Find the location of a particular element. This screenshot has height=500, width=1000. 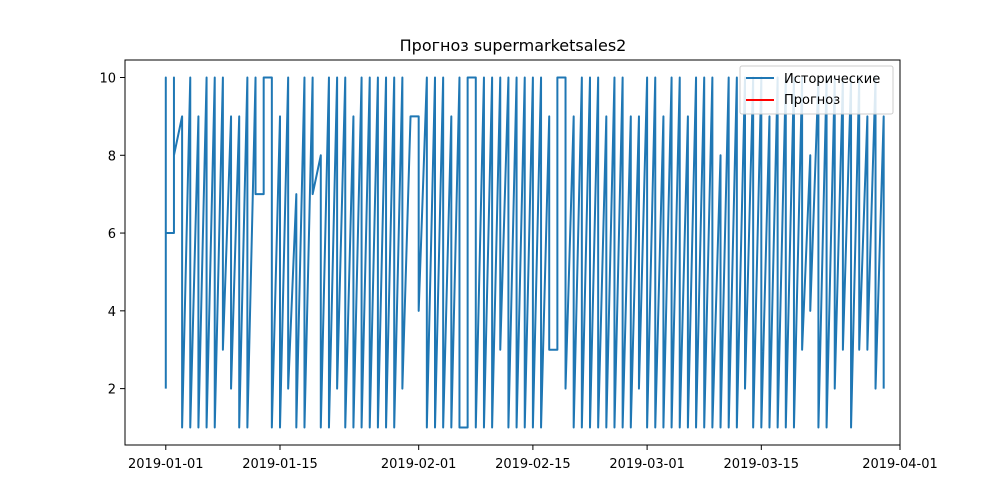

y-tick-label: 10 is located at coordinates (107, 79).